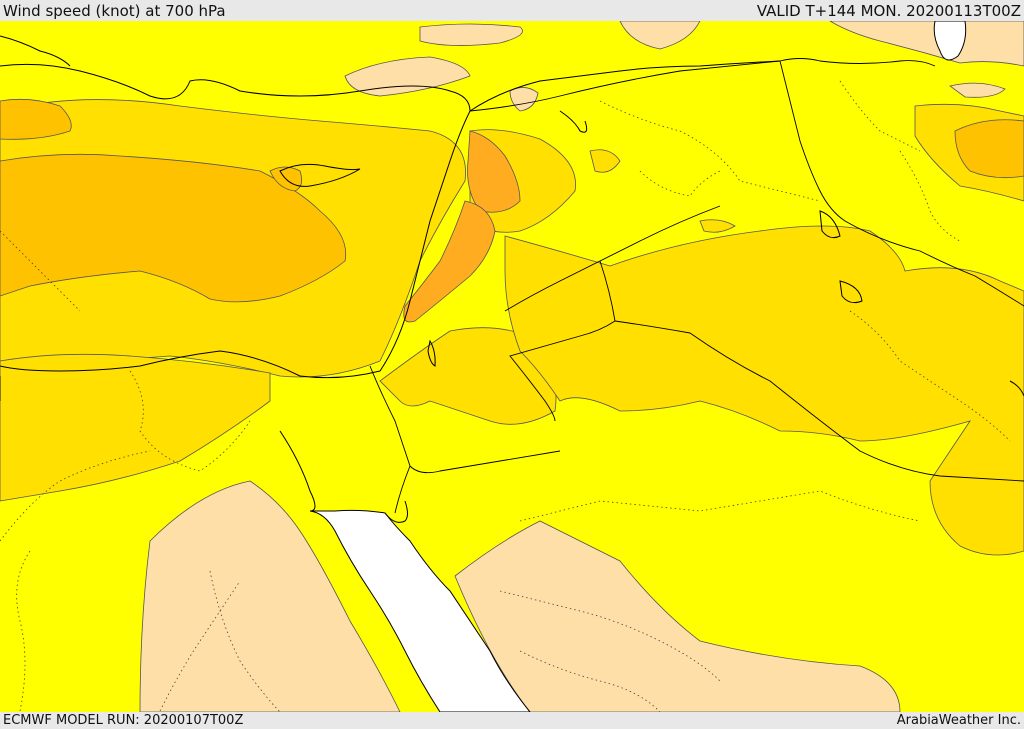 This screenshot has height=729, width=1024. I want to click on turkey-low-area, so click(407, 76).